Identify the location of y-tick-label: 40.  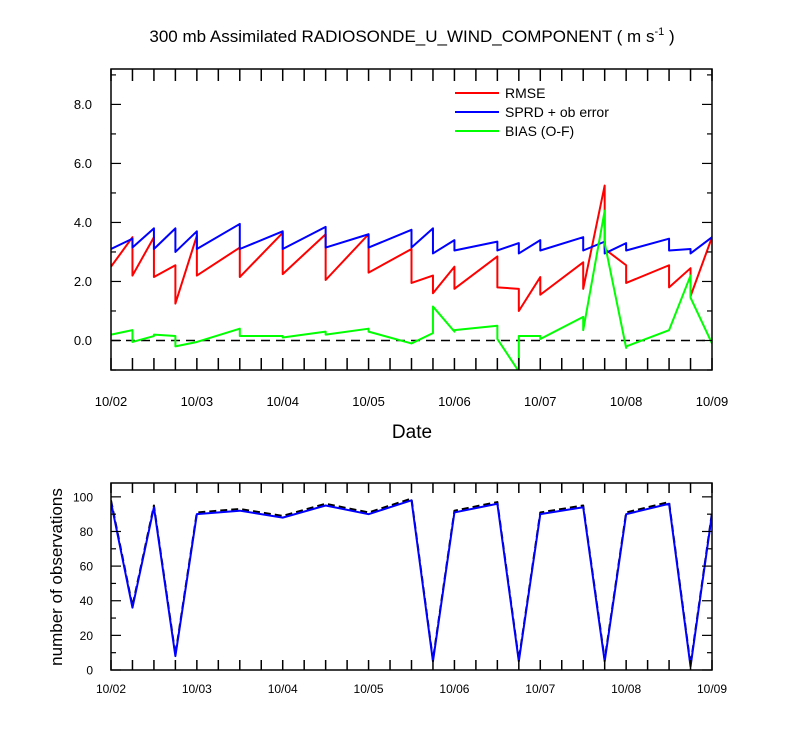
(87, 601).